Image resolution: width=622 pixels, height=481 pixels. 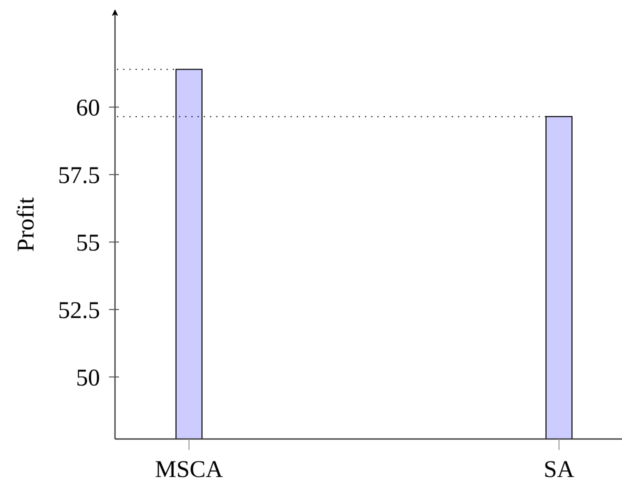 I want to click on y-axis-title: Profit, so click(x=26, y=224).